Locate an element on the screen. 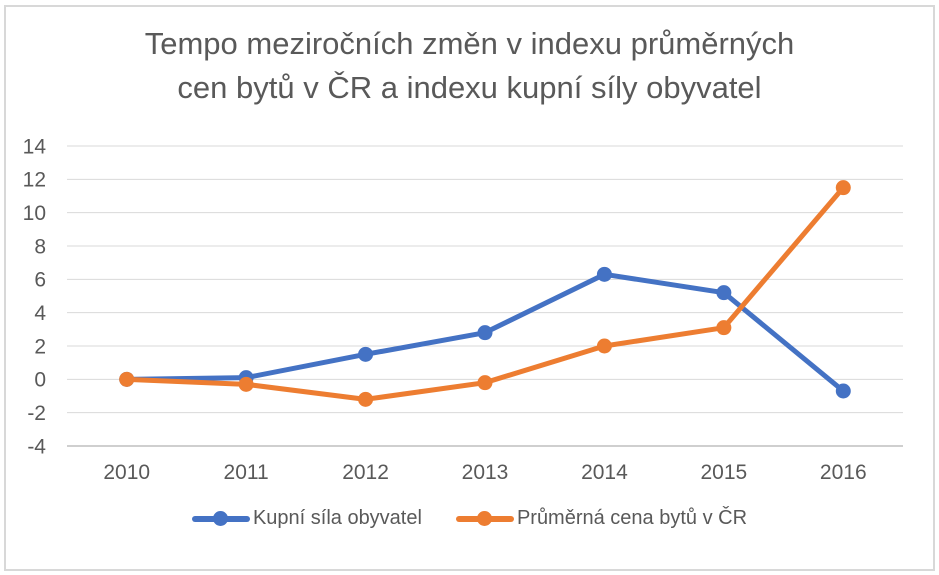 The image size is (939, 575). y-tick-label: 12 is located at coordinates (34, 180).